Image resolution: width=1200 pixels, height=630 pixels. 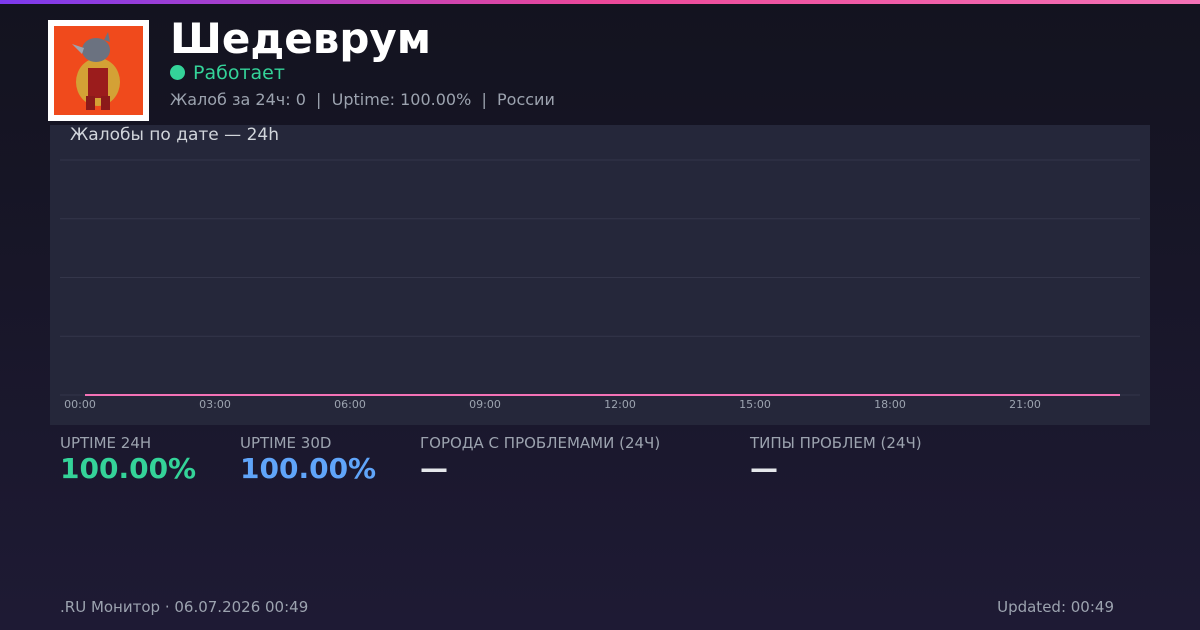 I want to click on x-tick-label: 06:00, so click(x=350, y=404).